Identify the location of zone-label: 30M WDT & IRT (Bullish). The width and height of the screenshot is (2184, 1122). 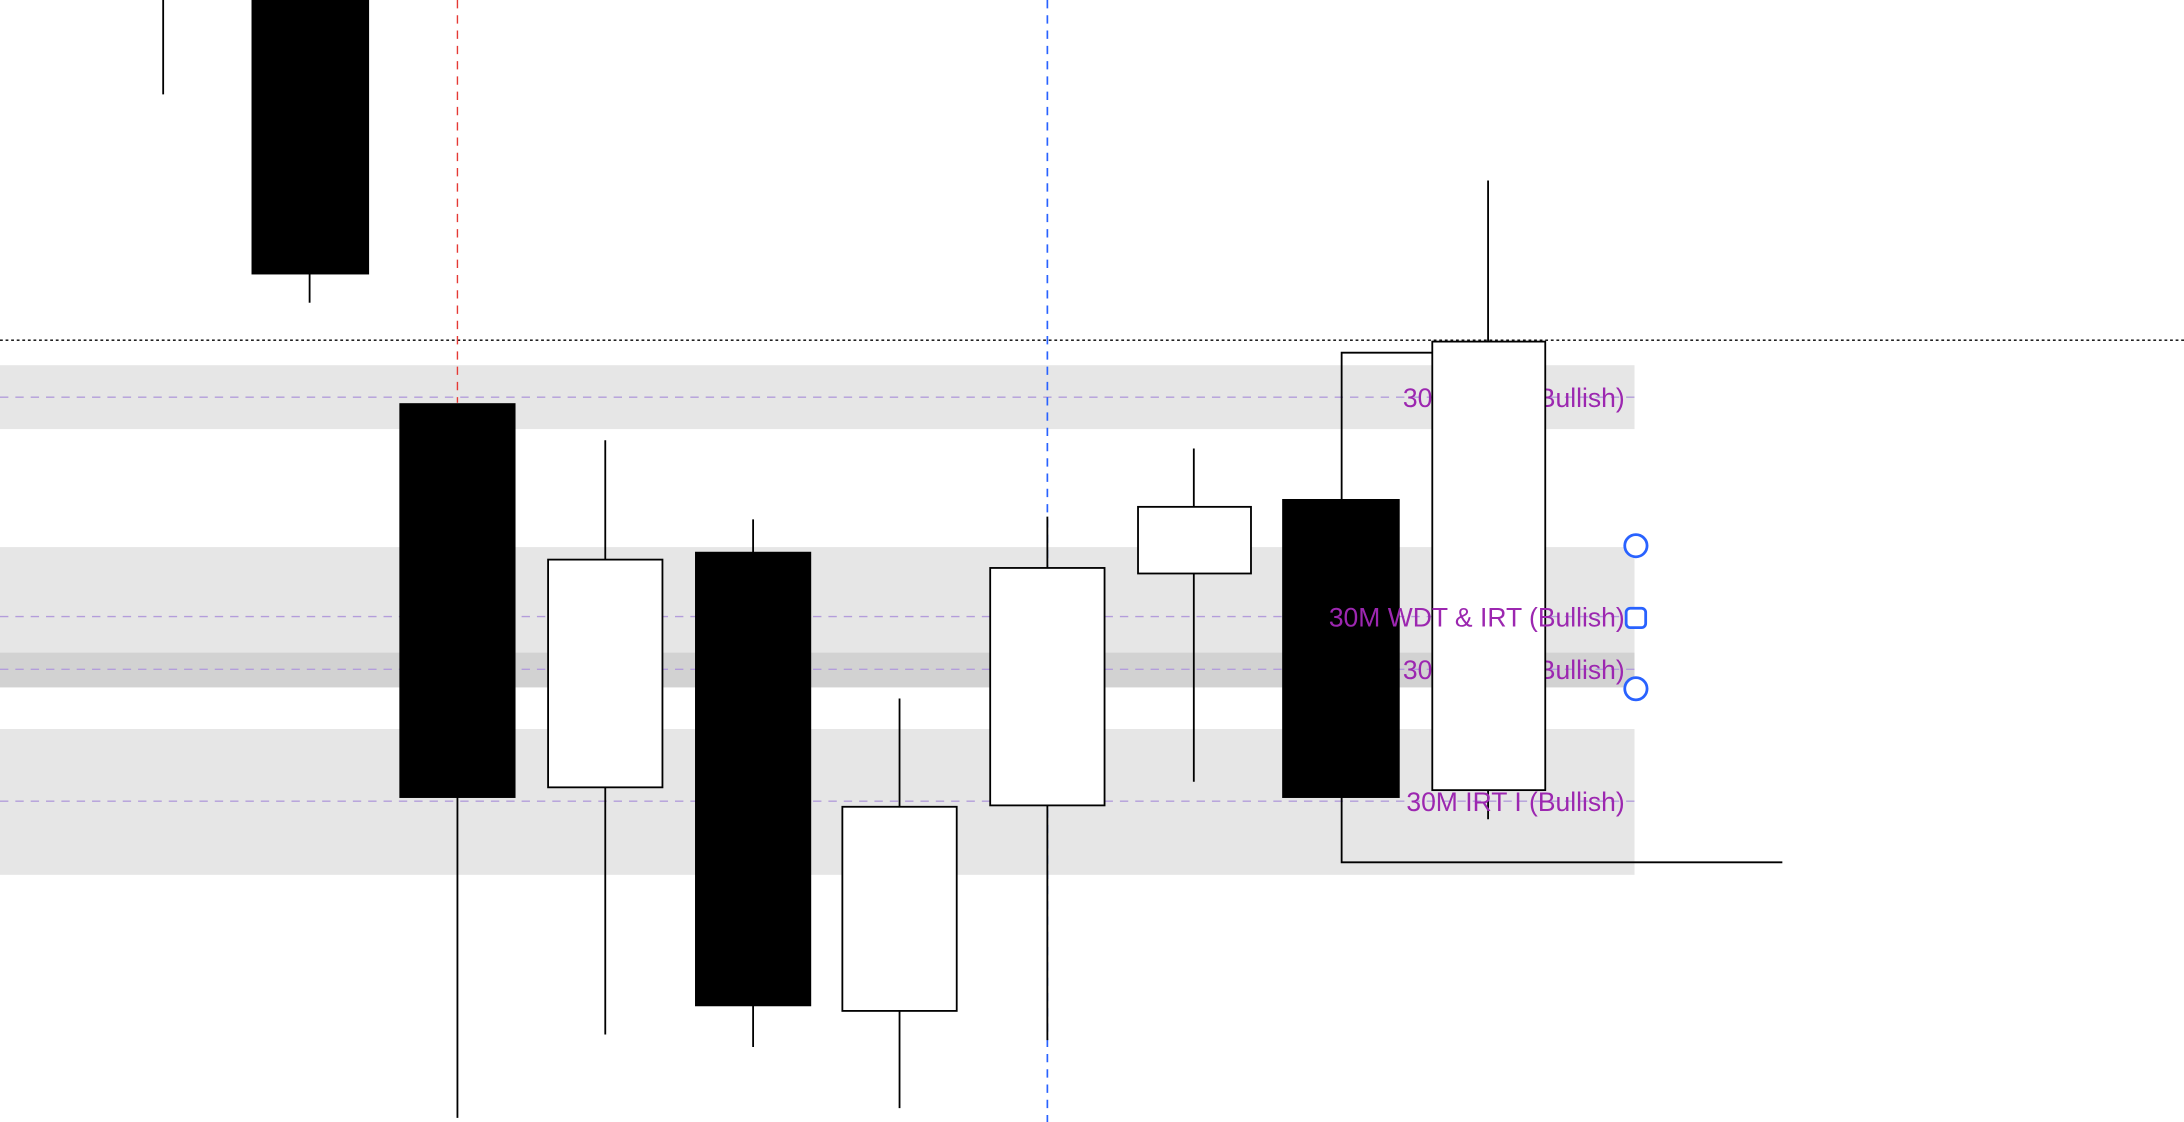
(1477, 617).